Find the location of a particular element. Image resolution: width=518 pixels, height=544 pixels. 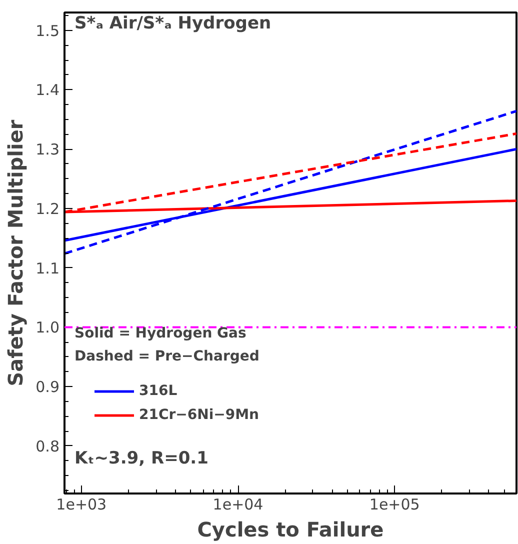

annotation: Dashed = Pre−Charged is located at coordinates (167, 356).